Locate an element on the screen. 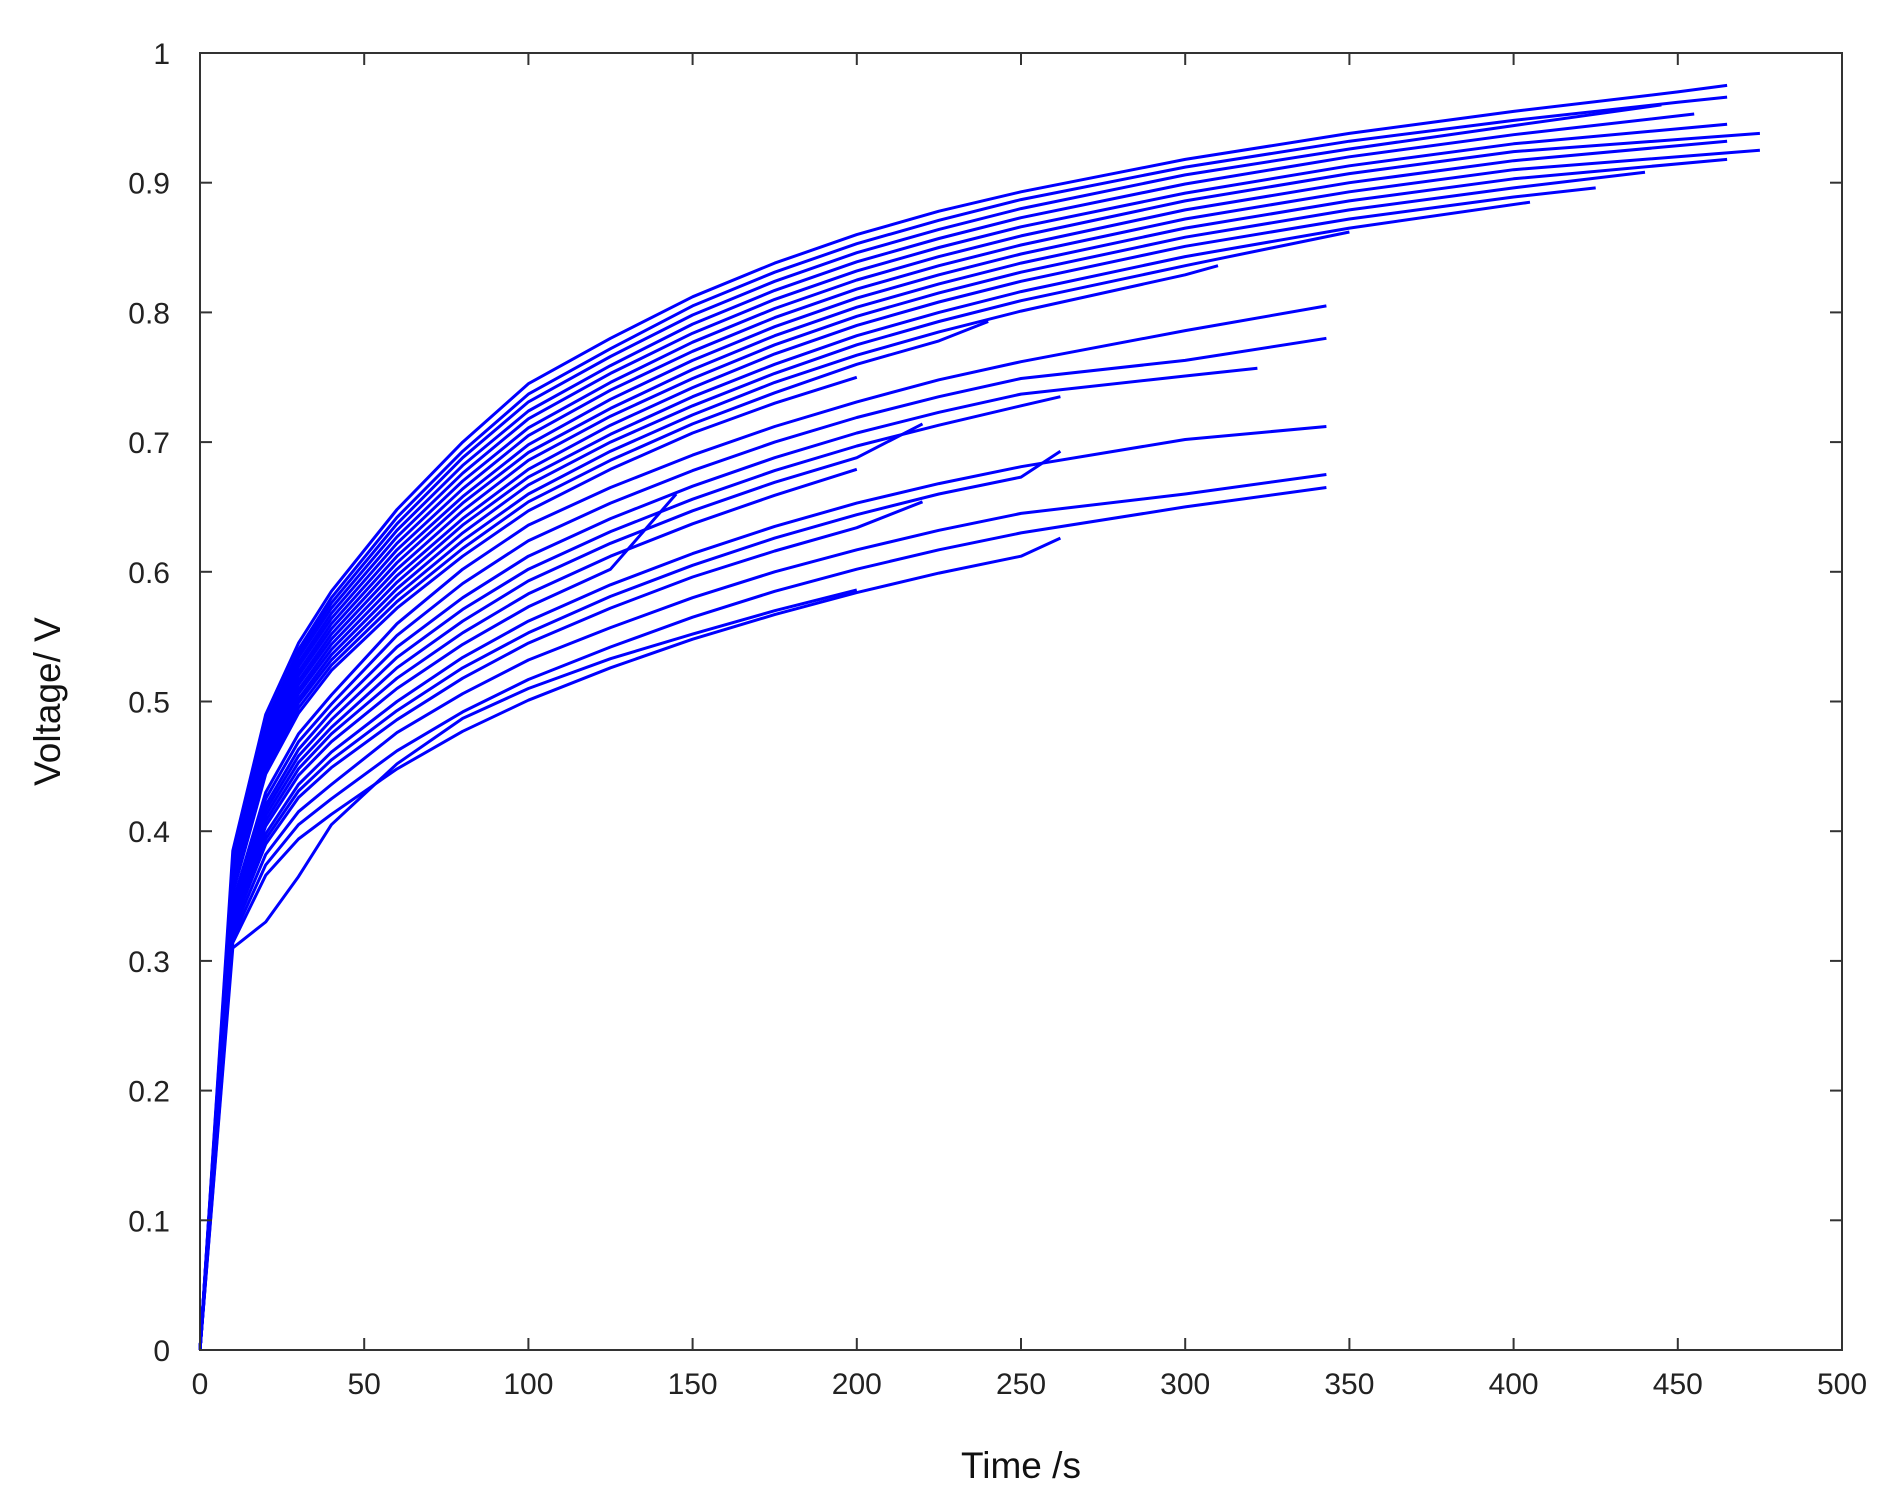  x-tick-label: 250 is located at coordinates (1021, 1384).